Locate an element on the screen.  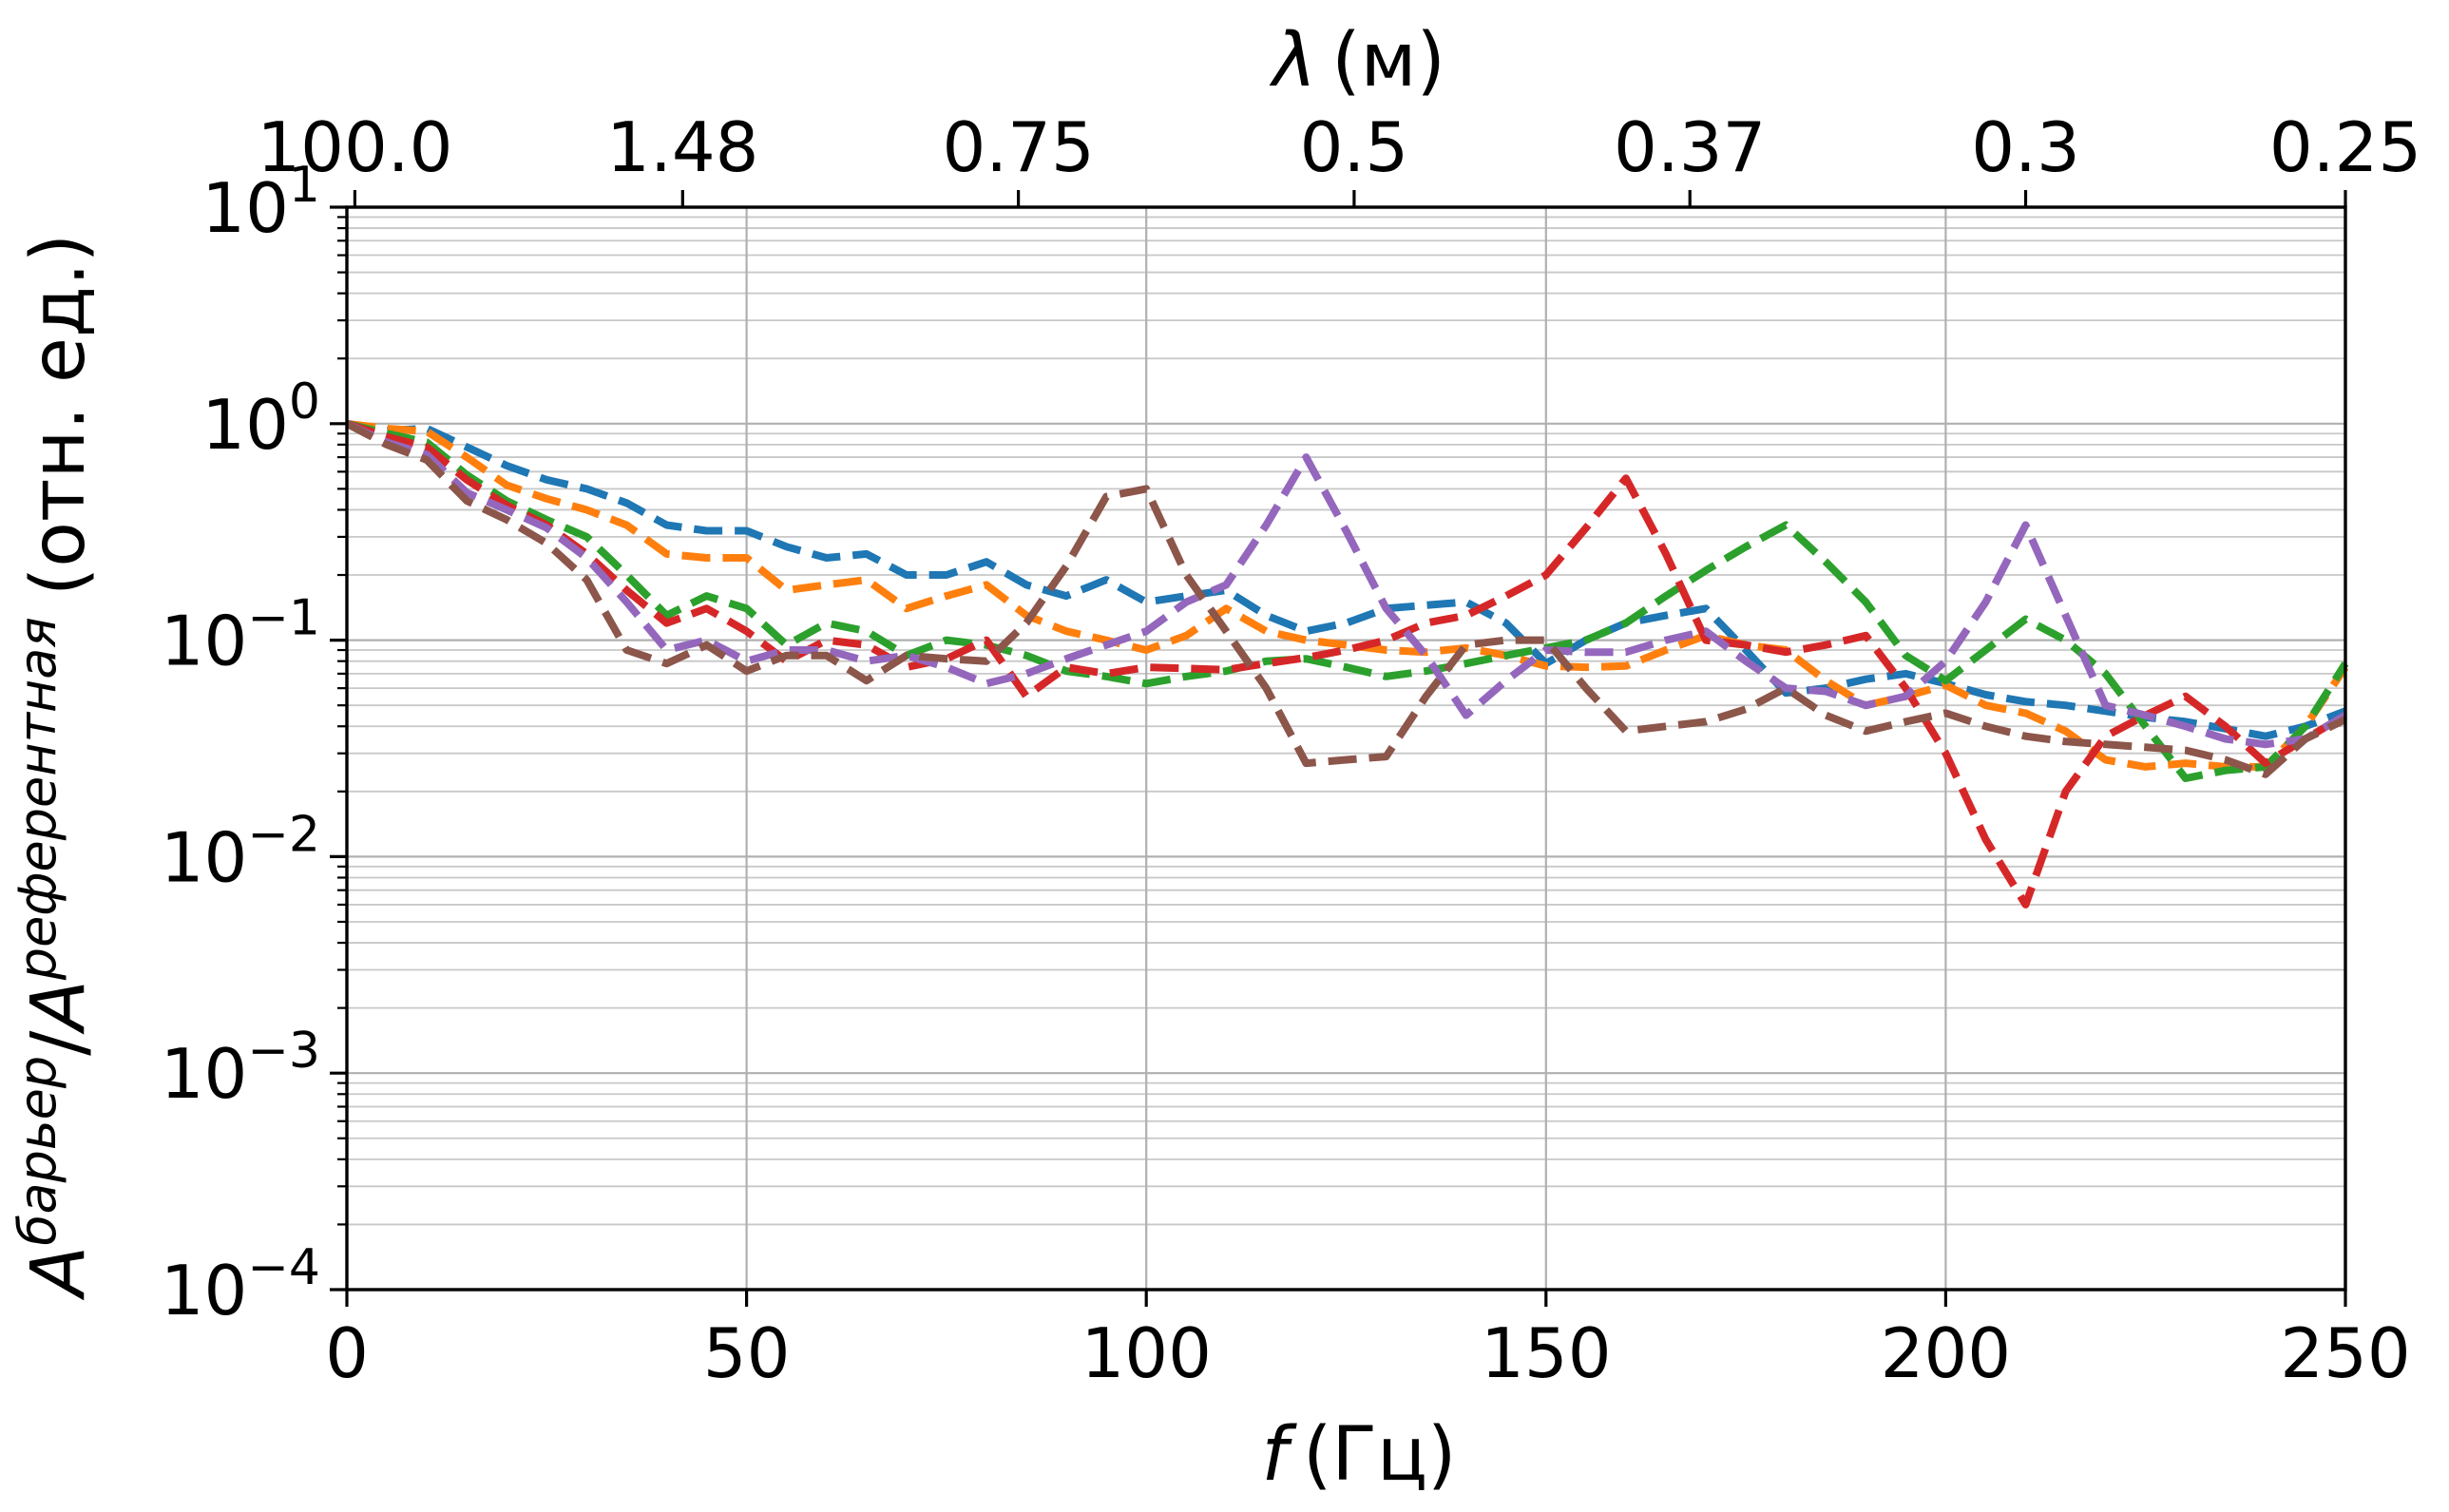
x-axis-title: f (Гц) is located at coordinates (1359, 1455).